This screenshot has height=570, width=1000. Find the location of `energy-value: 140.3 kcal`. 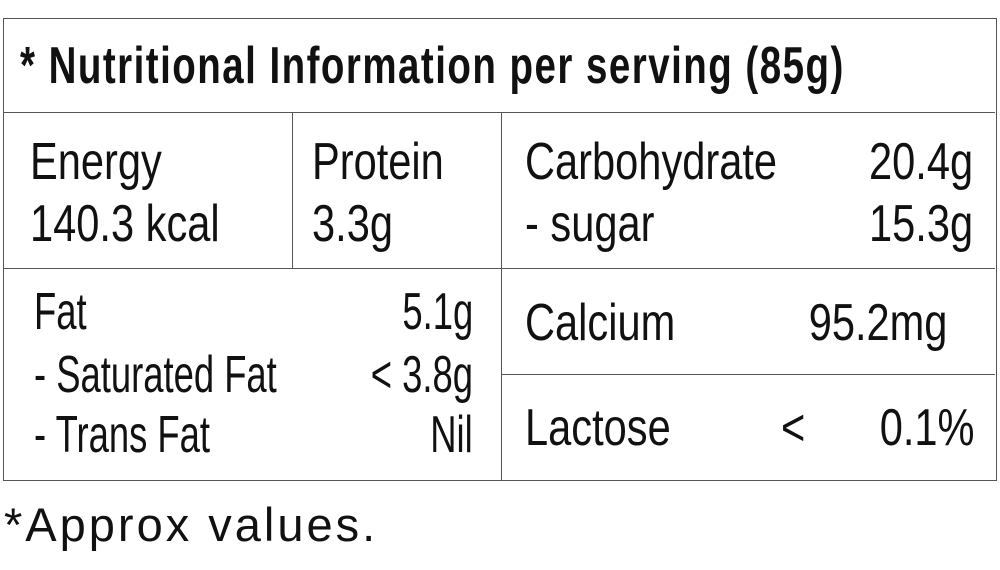

energy-value: 140.3 kcal is located at coordinates (125, 224).